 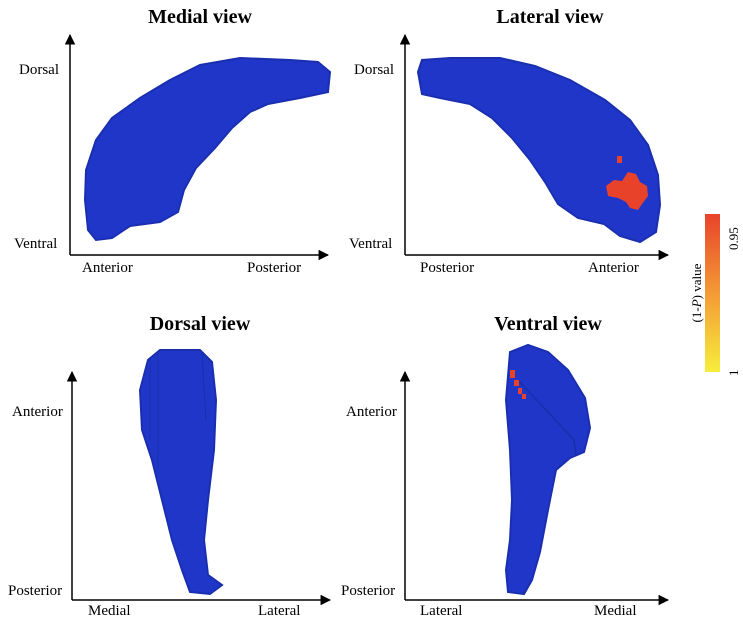 I want to click on medial-x-left-label: Anterior, so click(x=107, y=268).